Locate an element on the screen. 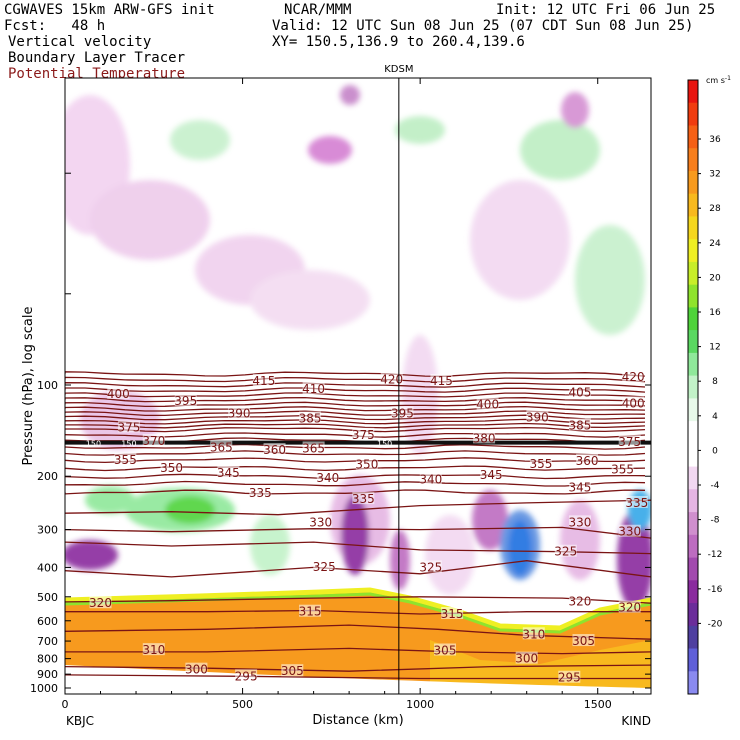 The image size is (740, 740). theta-label: 390 is located at coordinates (537, 417).